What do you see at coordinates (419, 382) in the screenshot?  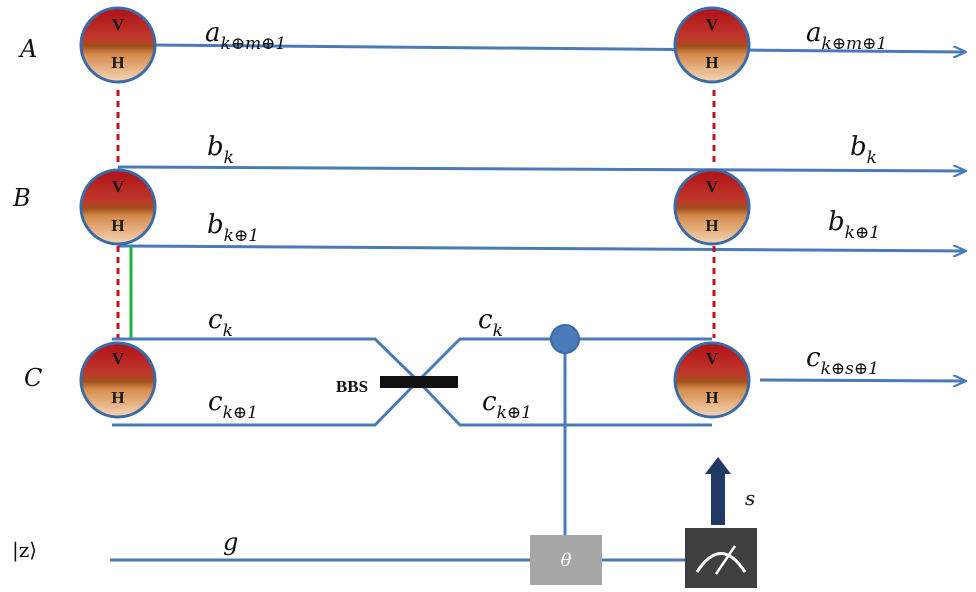 I see `beam-splitter` at bounding box center [419, 382].